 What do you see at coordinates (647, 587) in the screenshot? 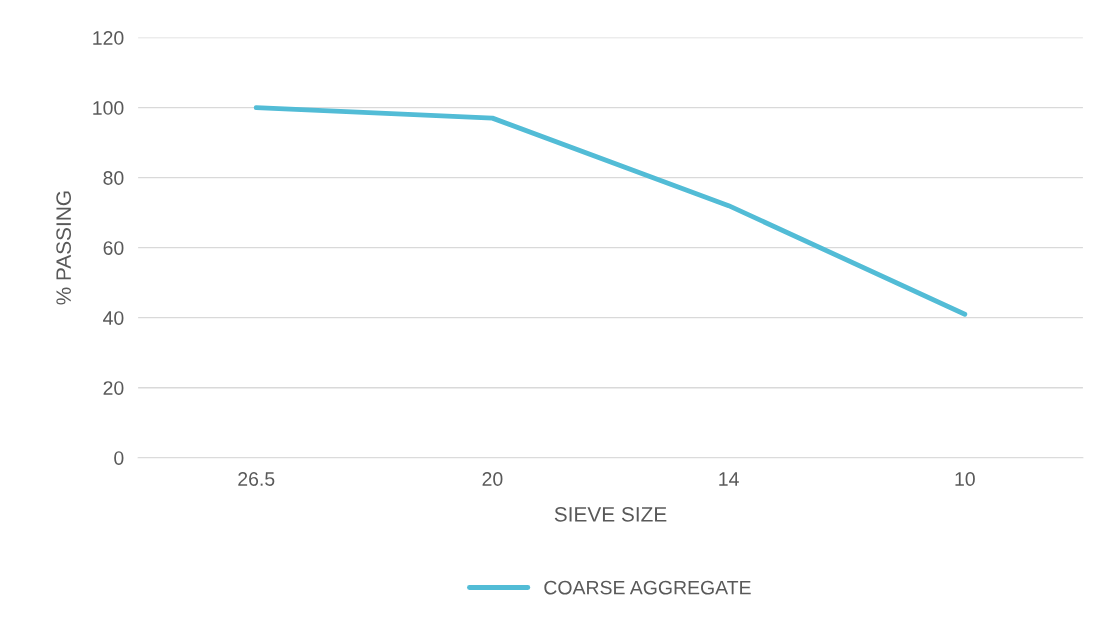
I see `legend-label: COARSE AGGREGATE` at bounding box center [647, 587].